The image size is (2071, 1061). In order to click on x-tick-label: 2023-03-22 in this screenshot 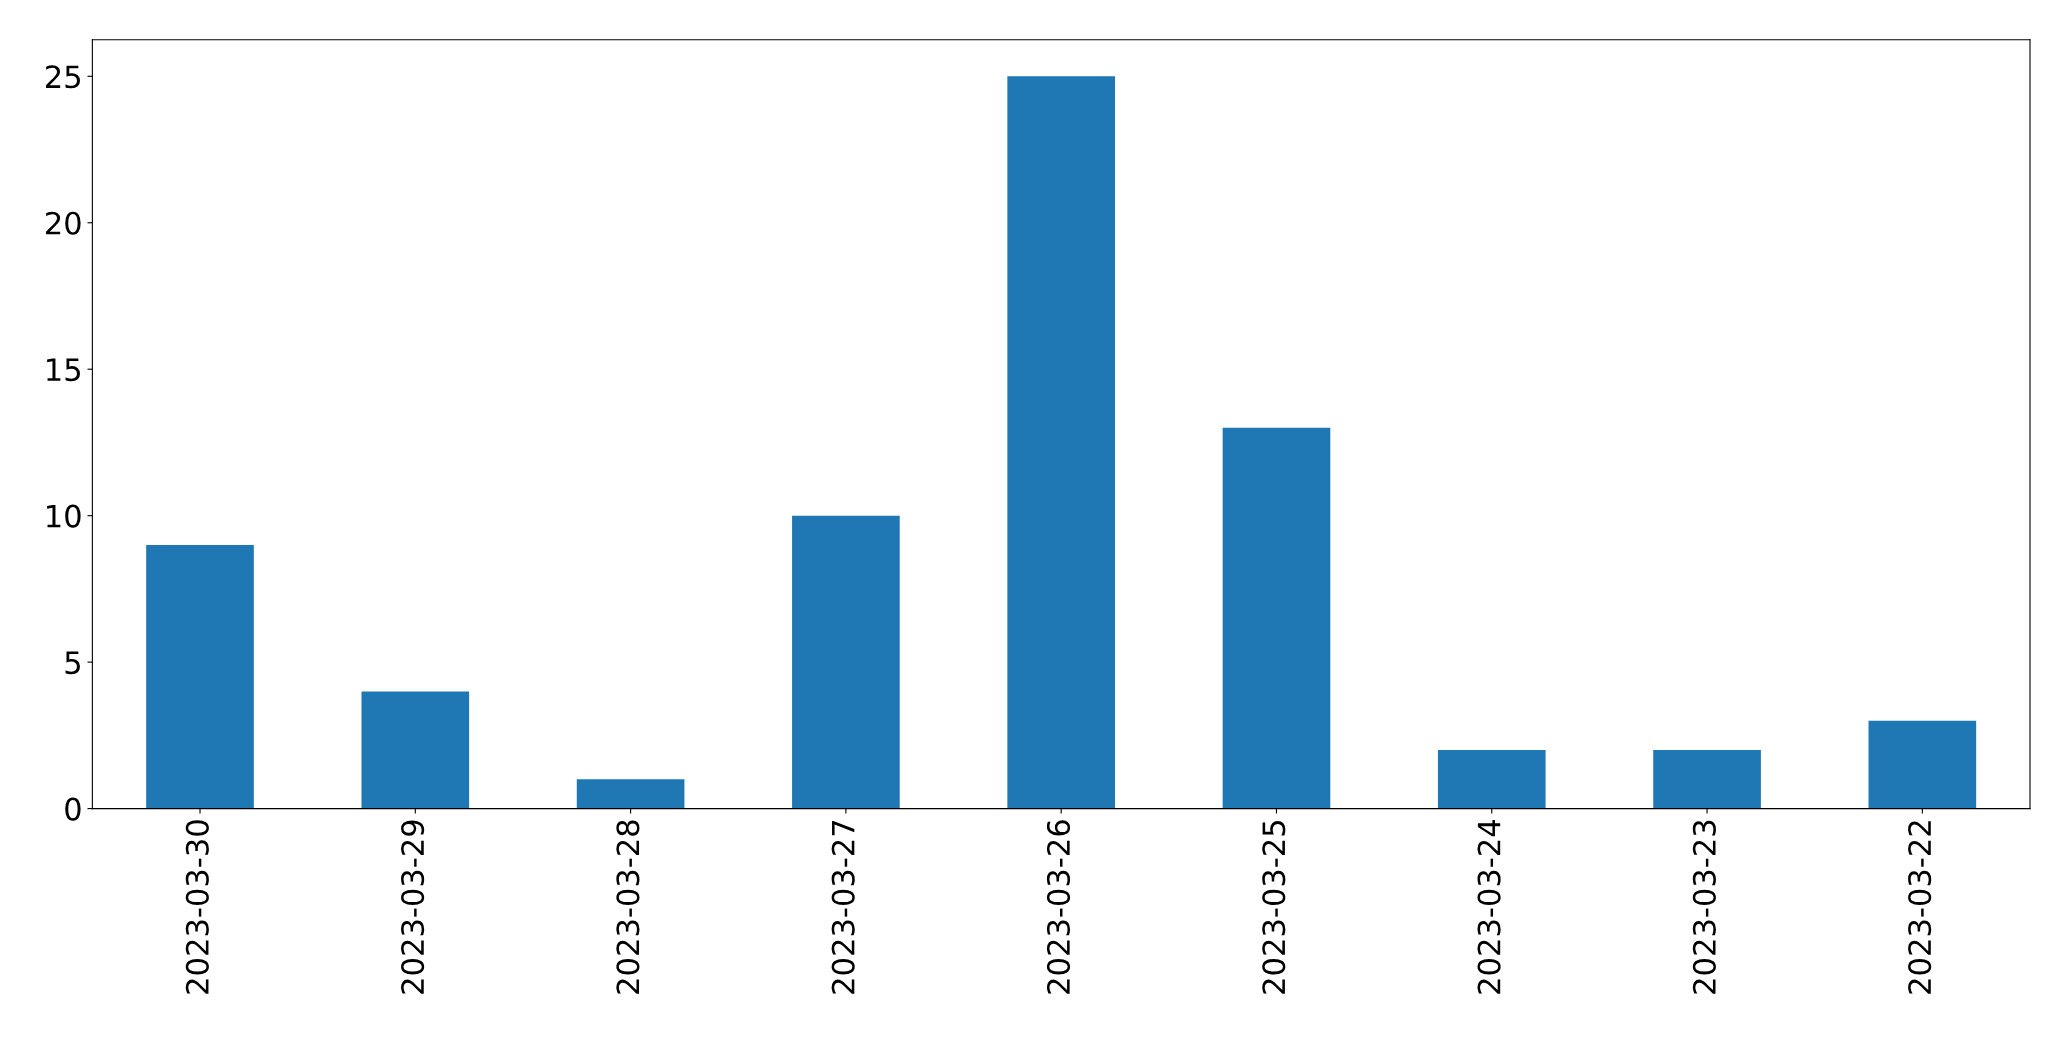, I will do `click(1920, 907)`.